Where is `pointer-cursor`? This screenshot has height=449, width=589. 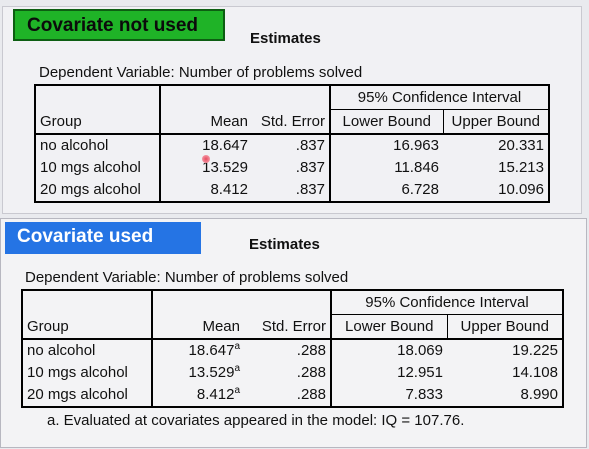
pointer-cursor is located at coordinates (206, 159).